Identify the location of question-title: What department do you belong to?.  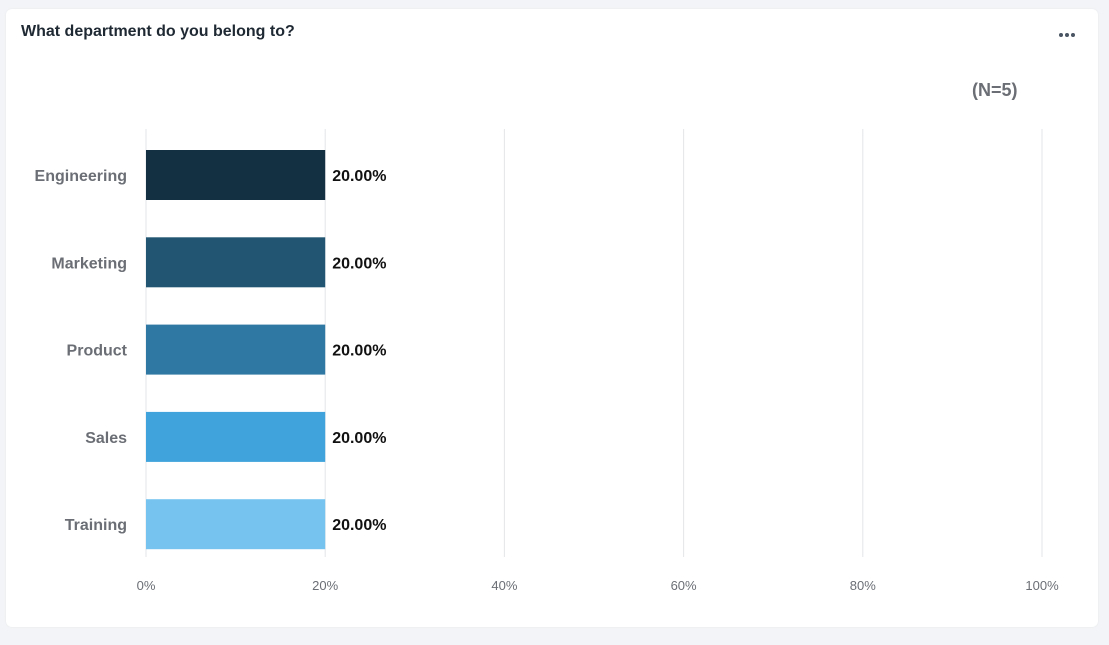
(158, 31).